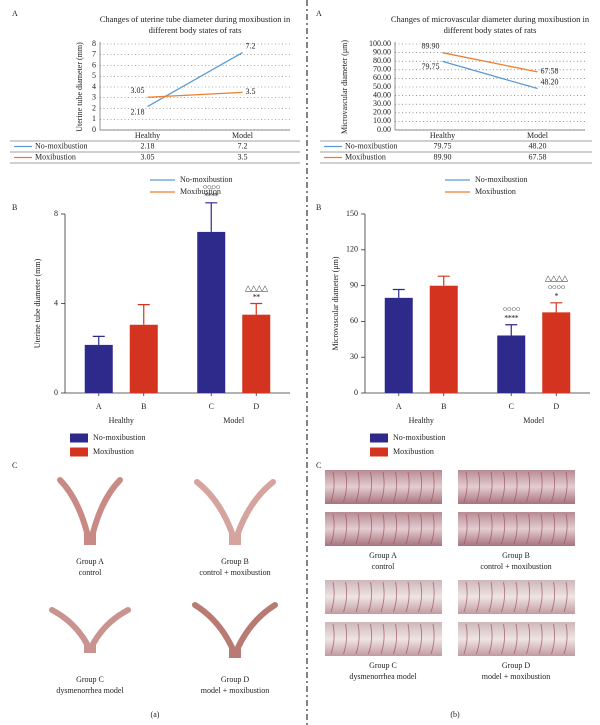 This screenshot has height=725, width=600. What do you see at coordinates (243, 145) in the screenshot?
I see `table-cell: 7.2` at bounding box center [243, 145].